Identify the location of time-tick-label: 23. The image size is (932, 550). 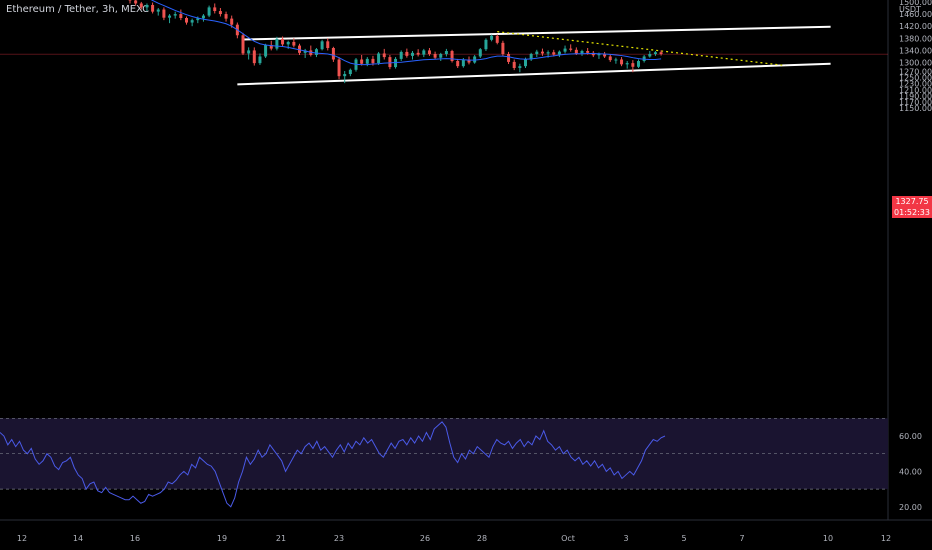
(339, 538).